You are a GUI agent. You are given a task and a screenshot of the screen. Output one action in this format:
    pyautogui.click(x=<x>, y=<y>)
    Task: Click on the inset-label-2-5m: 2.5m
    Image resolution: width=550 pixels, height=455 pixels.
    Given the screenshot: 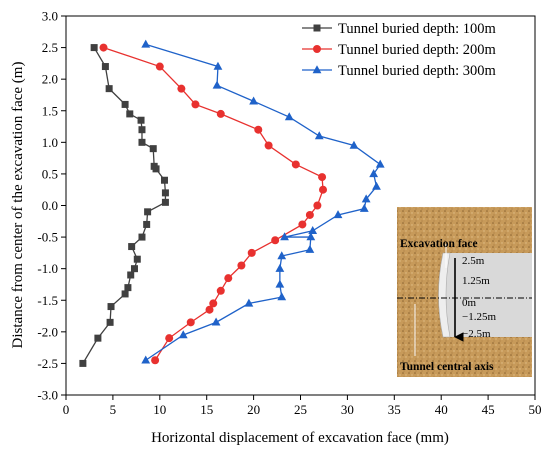 What is the action you would take?
    pyautogui.click(x=473, y=261)
    